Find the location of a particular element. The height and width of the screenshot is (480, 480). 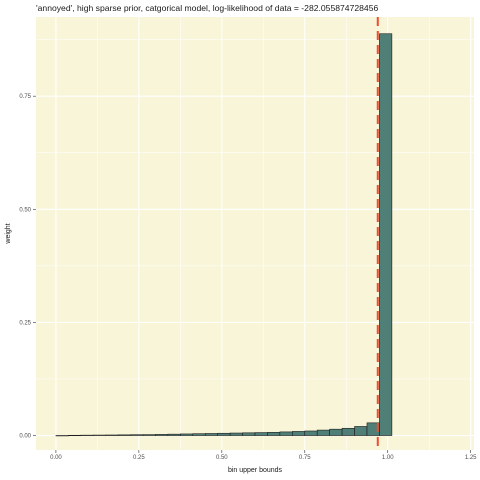

x-axis-title: bin upper bounds is located at coordinates (255, 470).